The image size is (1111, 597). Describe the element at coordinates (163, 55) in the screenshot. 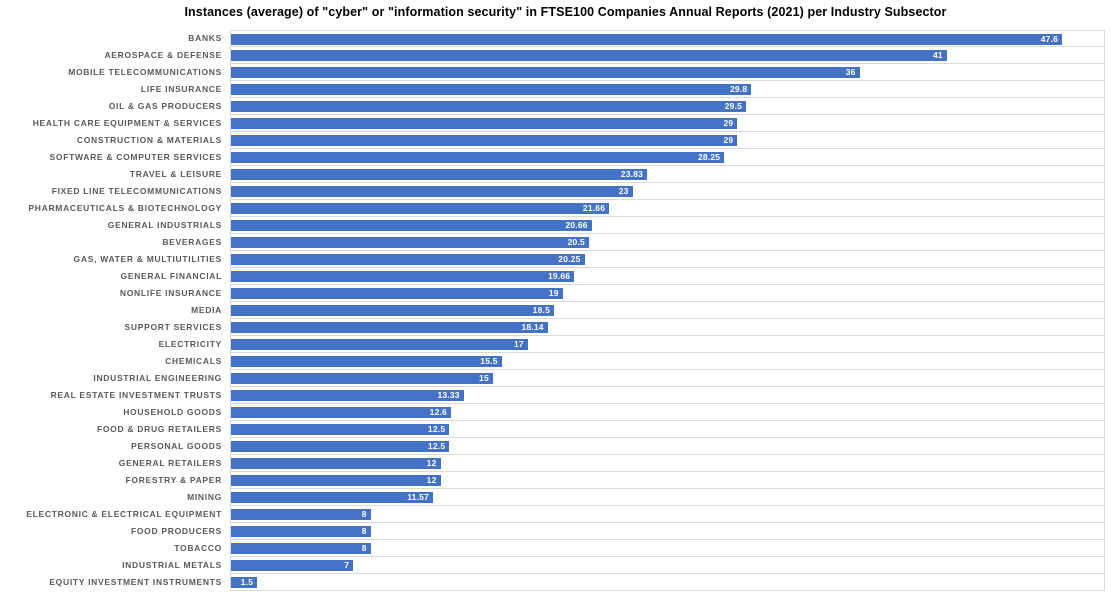

I see `category-label: AEROSPACE & DEFENSE` at that location.